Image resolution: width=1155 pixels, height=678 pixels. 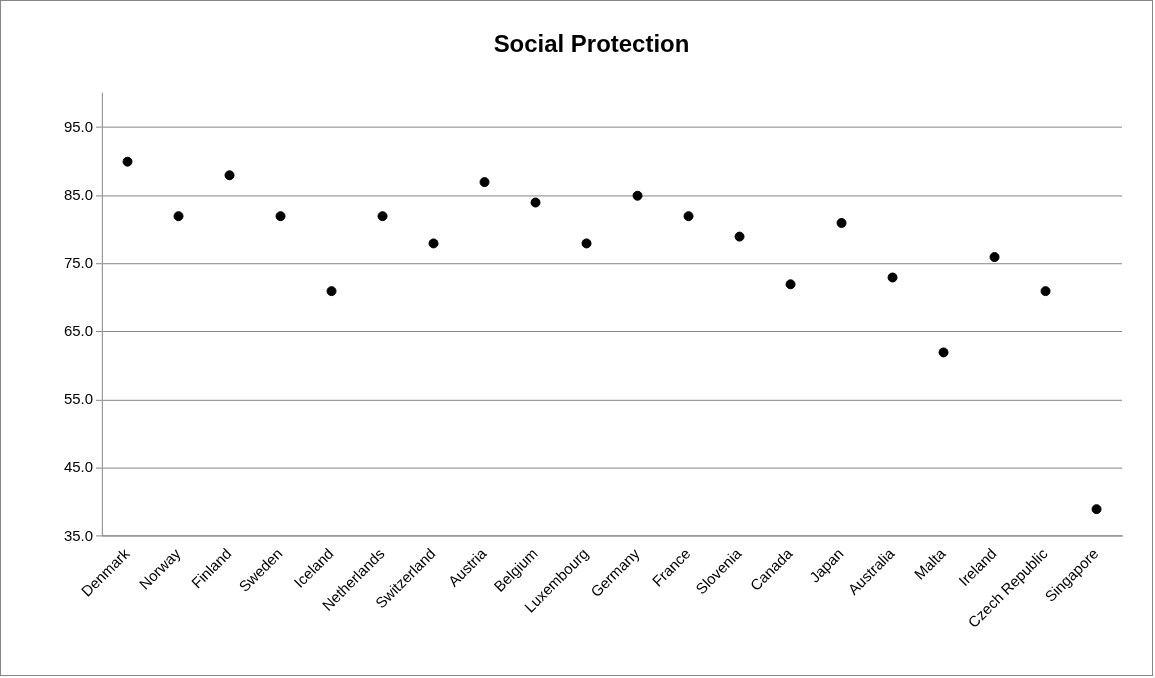 What do you see at coordinates (78, 535) in the screenshot?
I see `y-tick-label: 35.0` at bounding box center [78, 535].